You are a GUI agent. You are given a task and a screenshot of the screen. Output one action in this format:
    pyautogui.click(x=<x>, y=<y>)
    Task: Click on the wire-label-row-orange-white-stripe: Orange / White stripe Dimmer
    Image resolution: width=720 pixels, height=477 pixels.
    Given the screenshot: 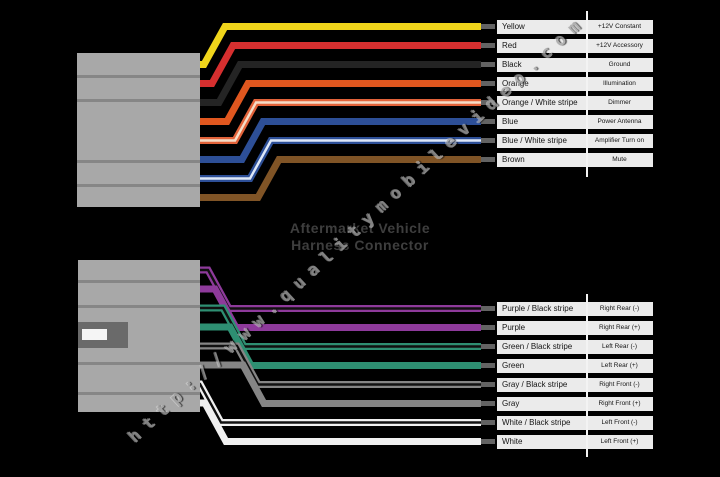 What is the action you would take?
    pyautogui.click(x=575, y=103)
    